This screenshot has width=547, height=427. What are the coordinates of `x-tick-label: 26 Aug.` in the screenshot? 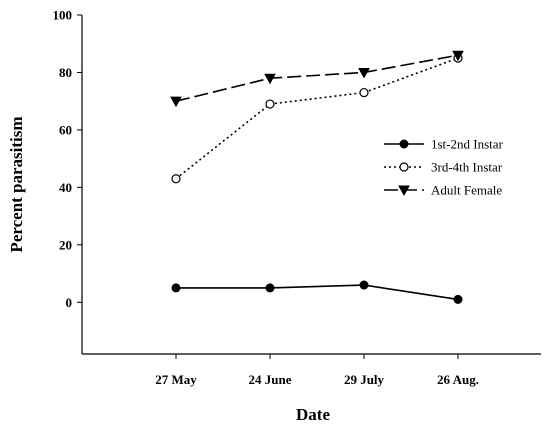 It's located at (458, 379).